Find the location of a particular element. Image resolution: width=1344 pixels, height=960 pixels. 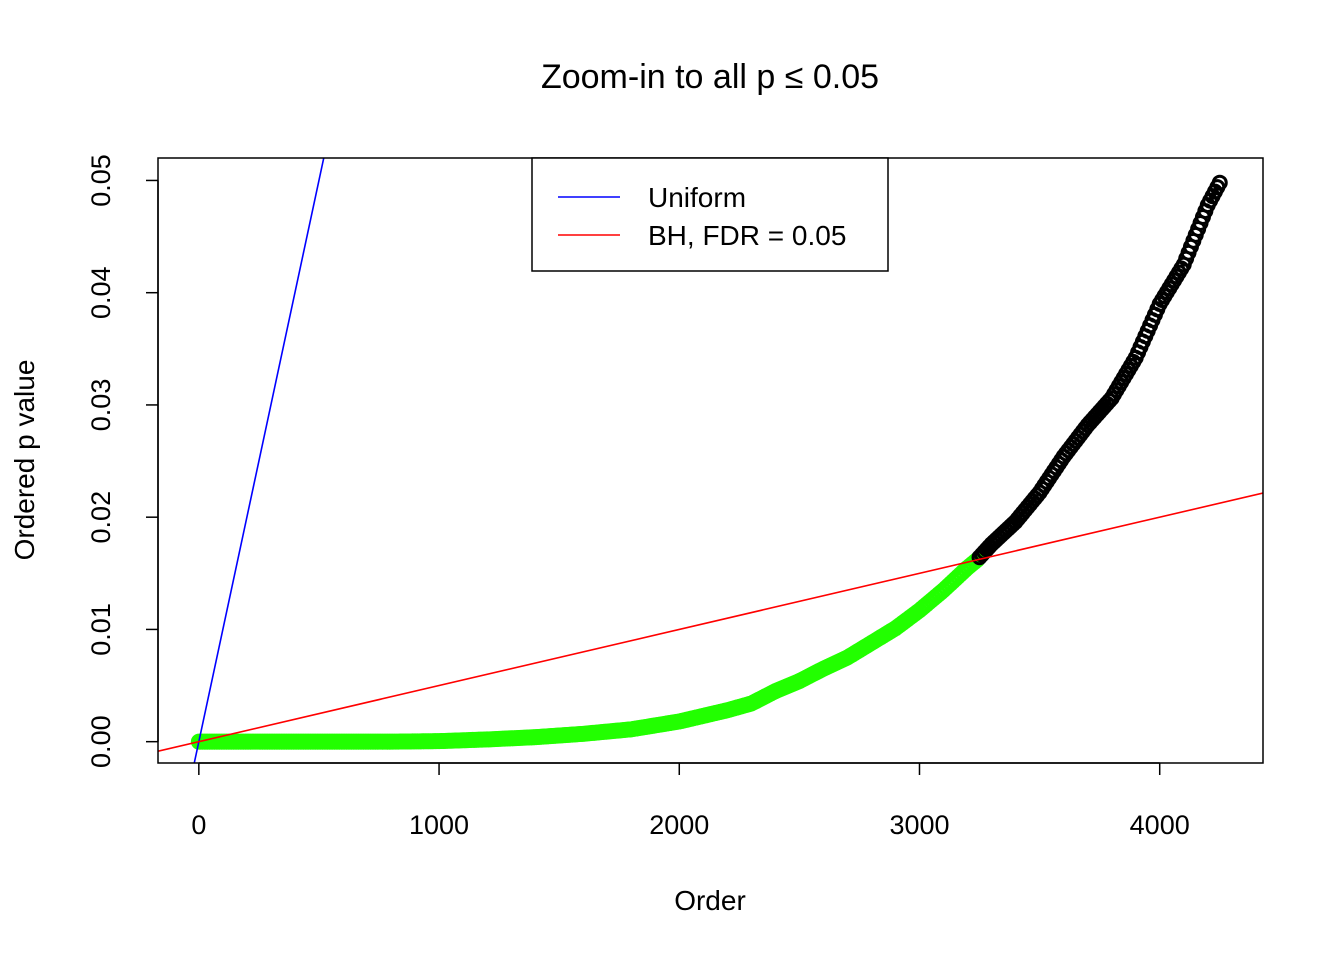

x-tick-label: 2000 is located at coordinates (679, 825).